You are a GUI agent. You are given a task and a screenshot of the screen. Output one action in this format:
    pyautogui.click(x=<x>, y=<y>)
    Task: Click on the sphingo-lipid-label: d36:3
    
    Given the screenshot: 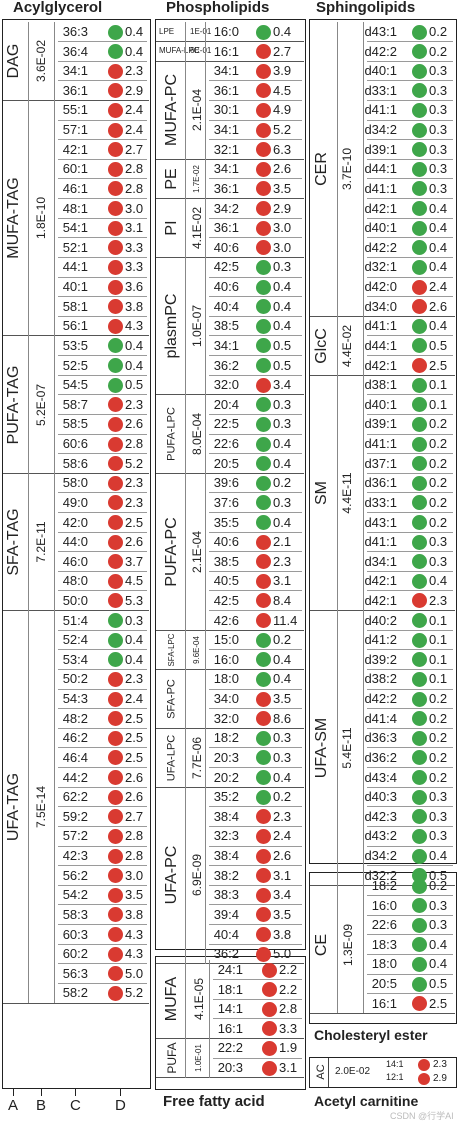 What is the action you would take?
    pyautogui.click(x=380, y=738)
    